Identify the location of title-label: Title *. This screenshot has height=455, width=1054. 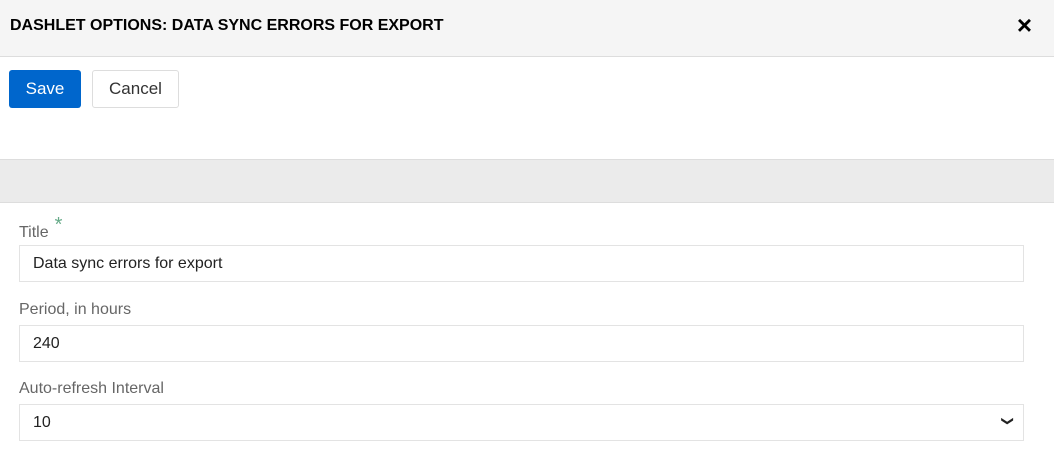
(40, 228).